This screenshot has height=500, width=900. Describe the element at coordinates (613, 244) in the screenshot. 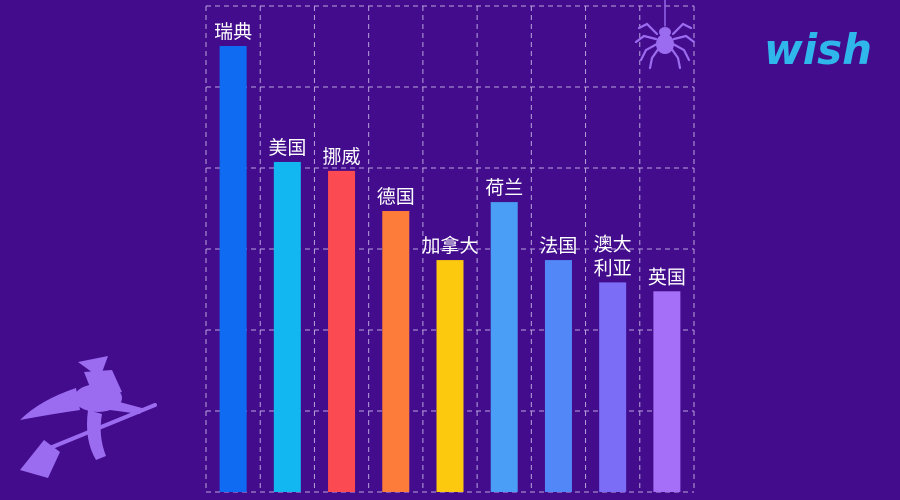

I see `category-label: 澳大` at that location.